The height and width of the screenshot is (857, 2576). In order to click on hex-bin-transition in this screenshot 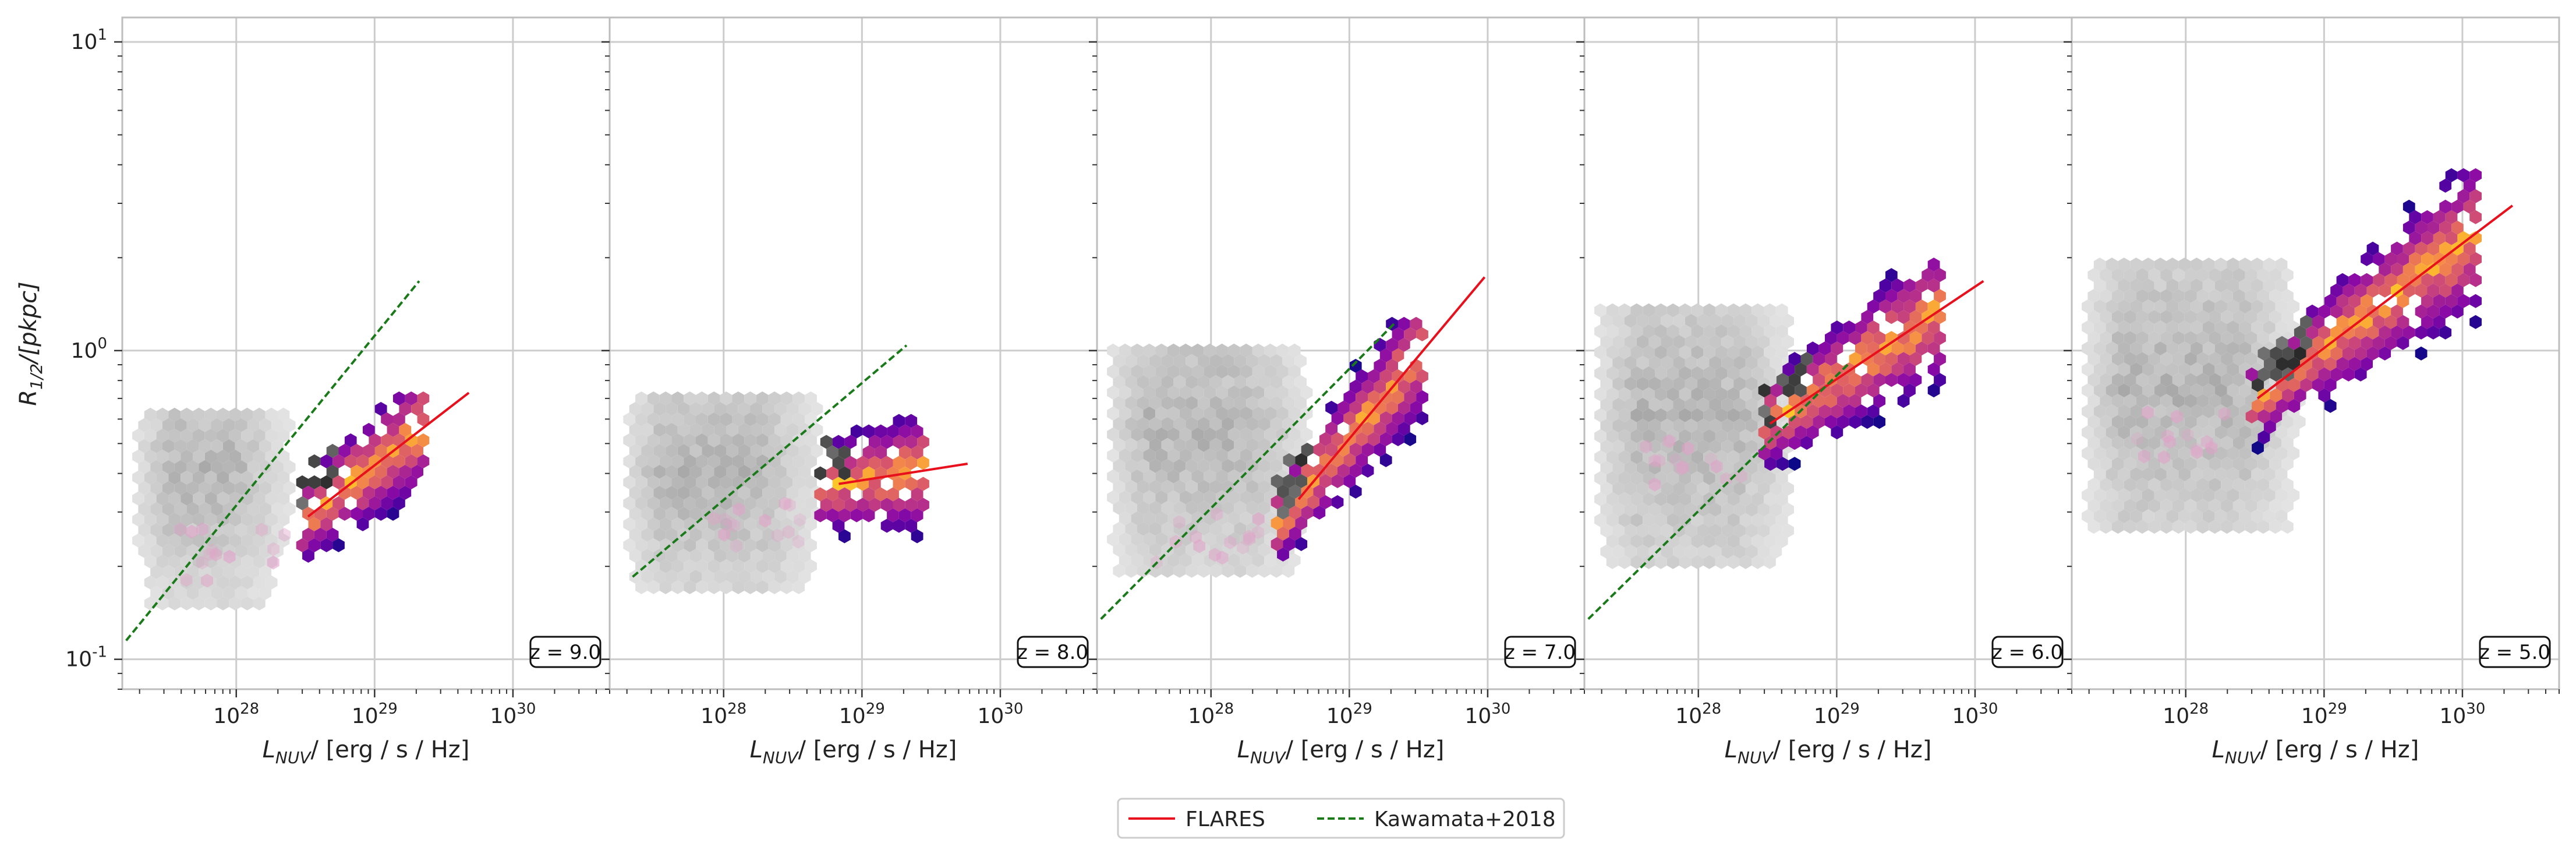, I will do `click(1249, 537)`.